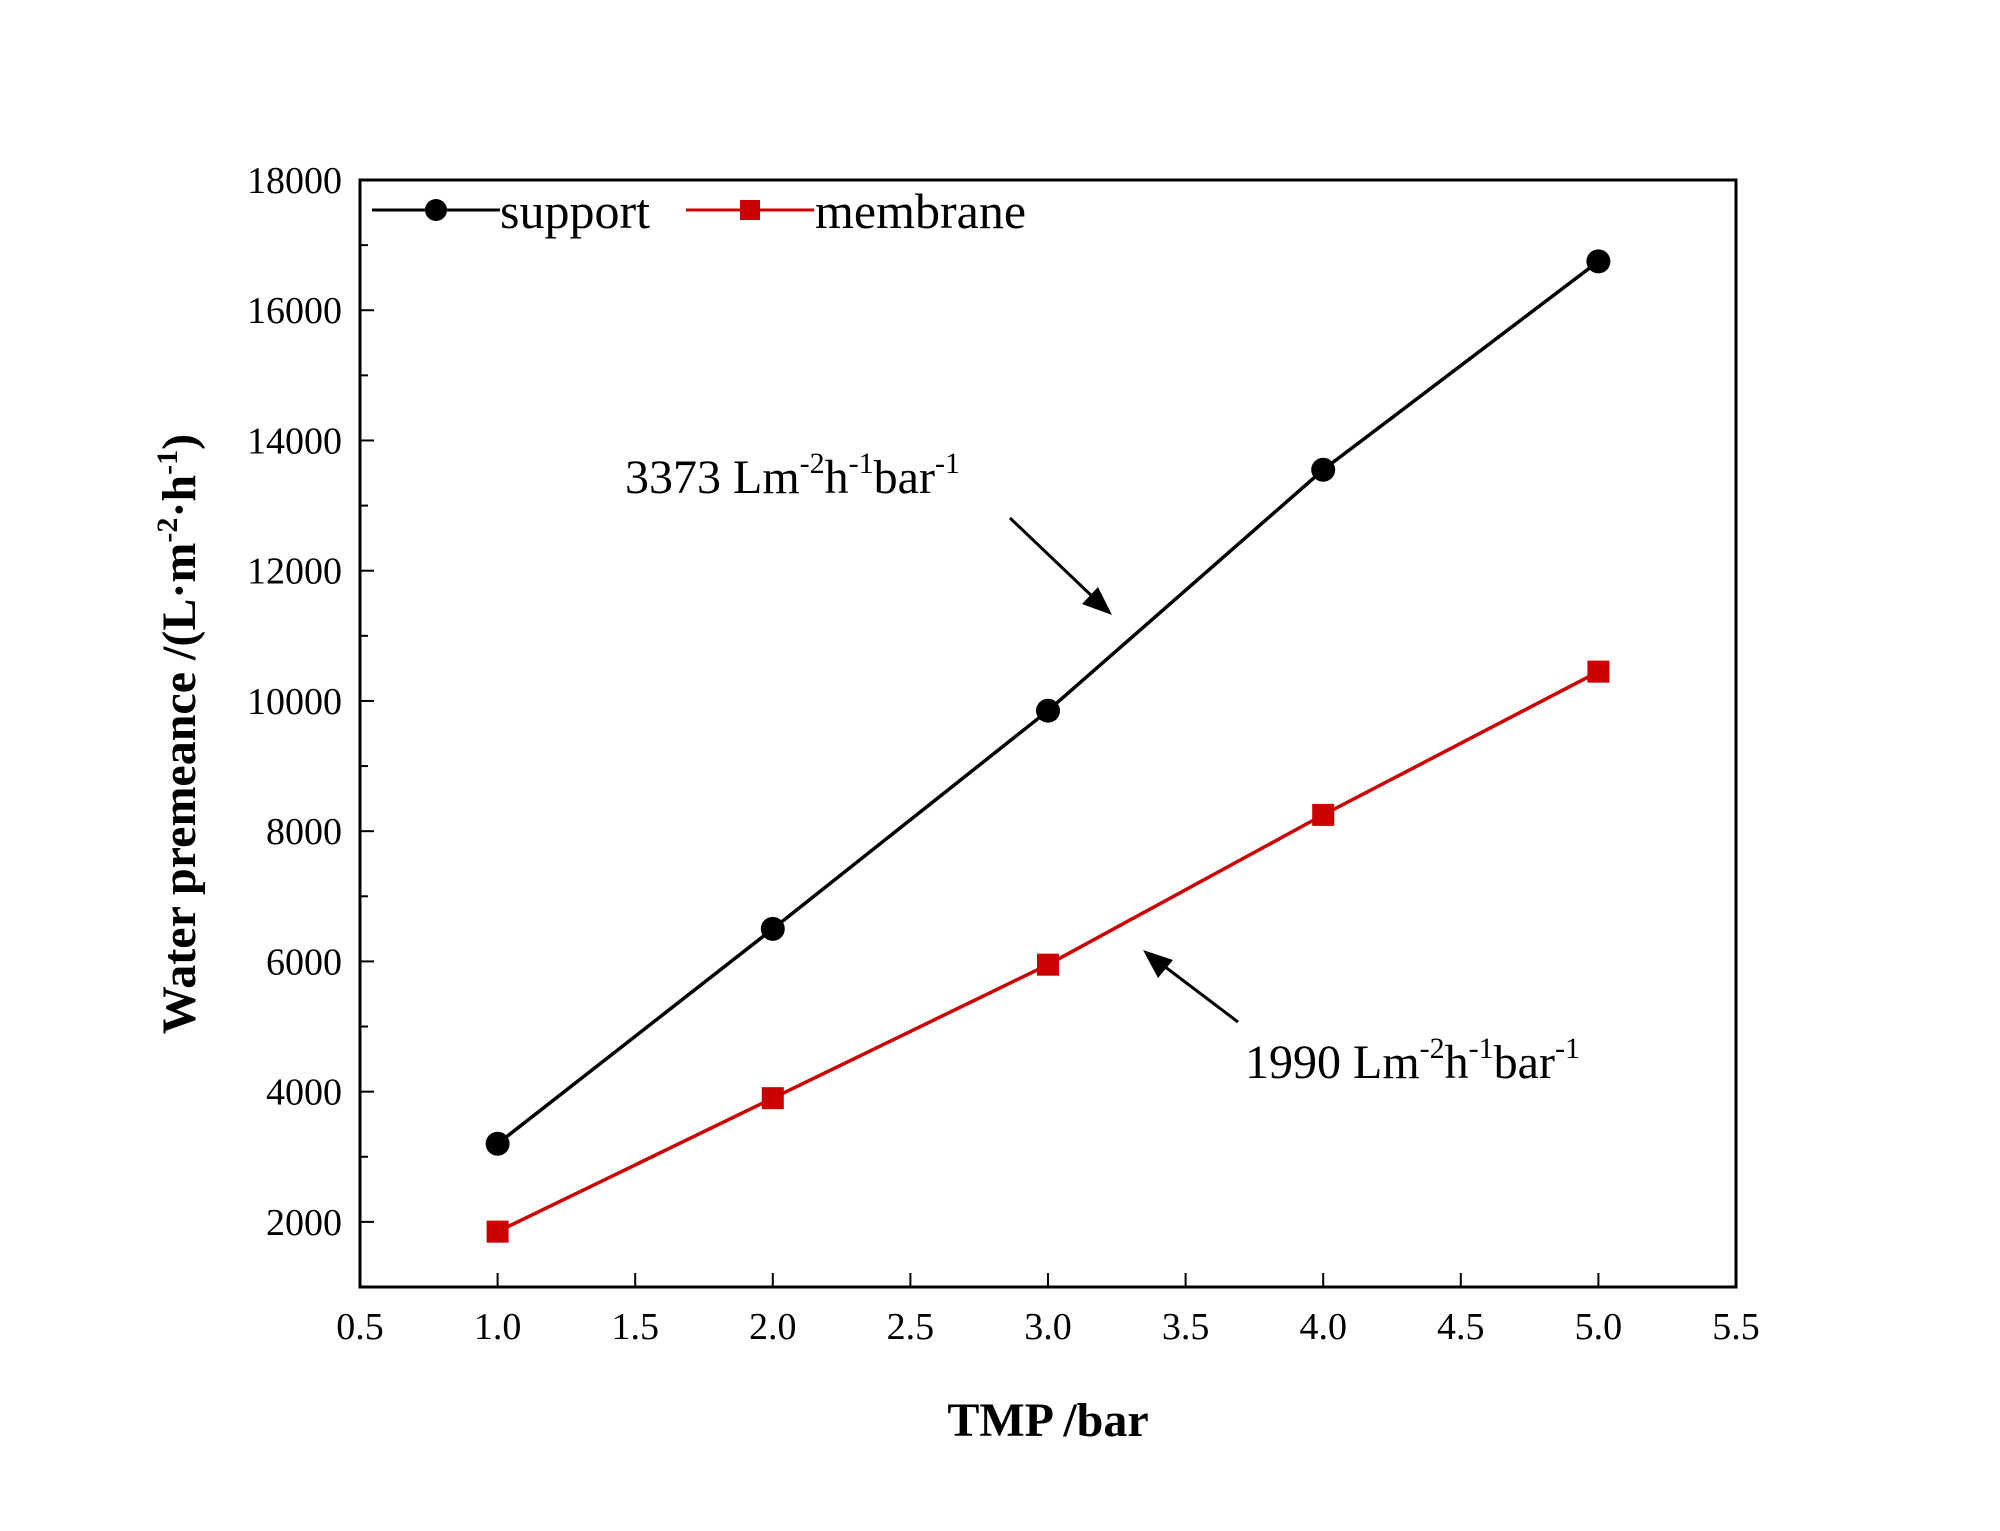  Describe the element at coordinates (304, 1223) in the screenshot. I see `y-tick-label: 2000` at that location.